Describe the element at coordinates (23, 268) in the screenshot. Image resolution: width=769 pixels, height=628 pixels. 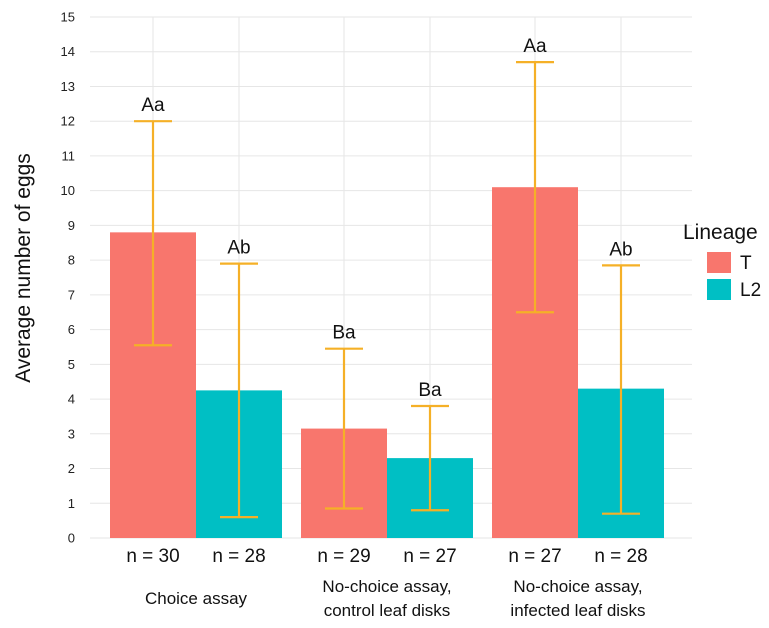
I see `y-axis-label: Average number of eggs` at that location.